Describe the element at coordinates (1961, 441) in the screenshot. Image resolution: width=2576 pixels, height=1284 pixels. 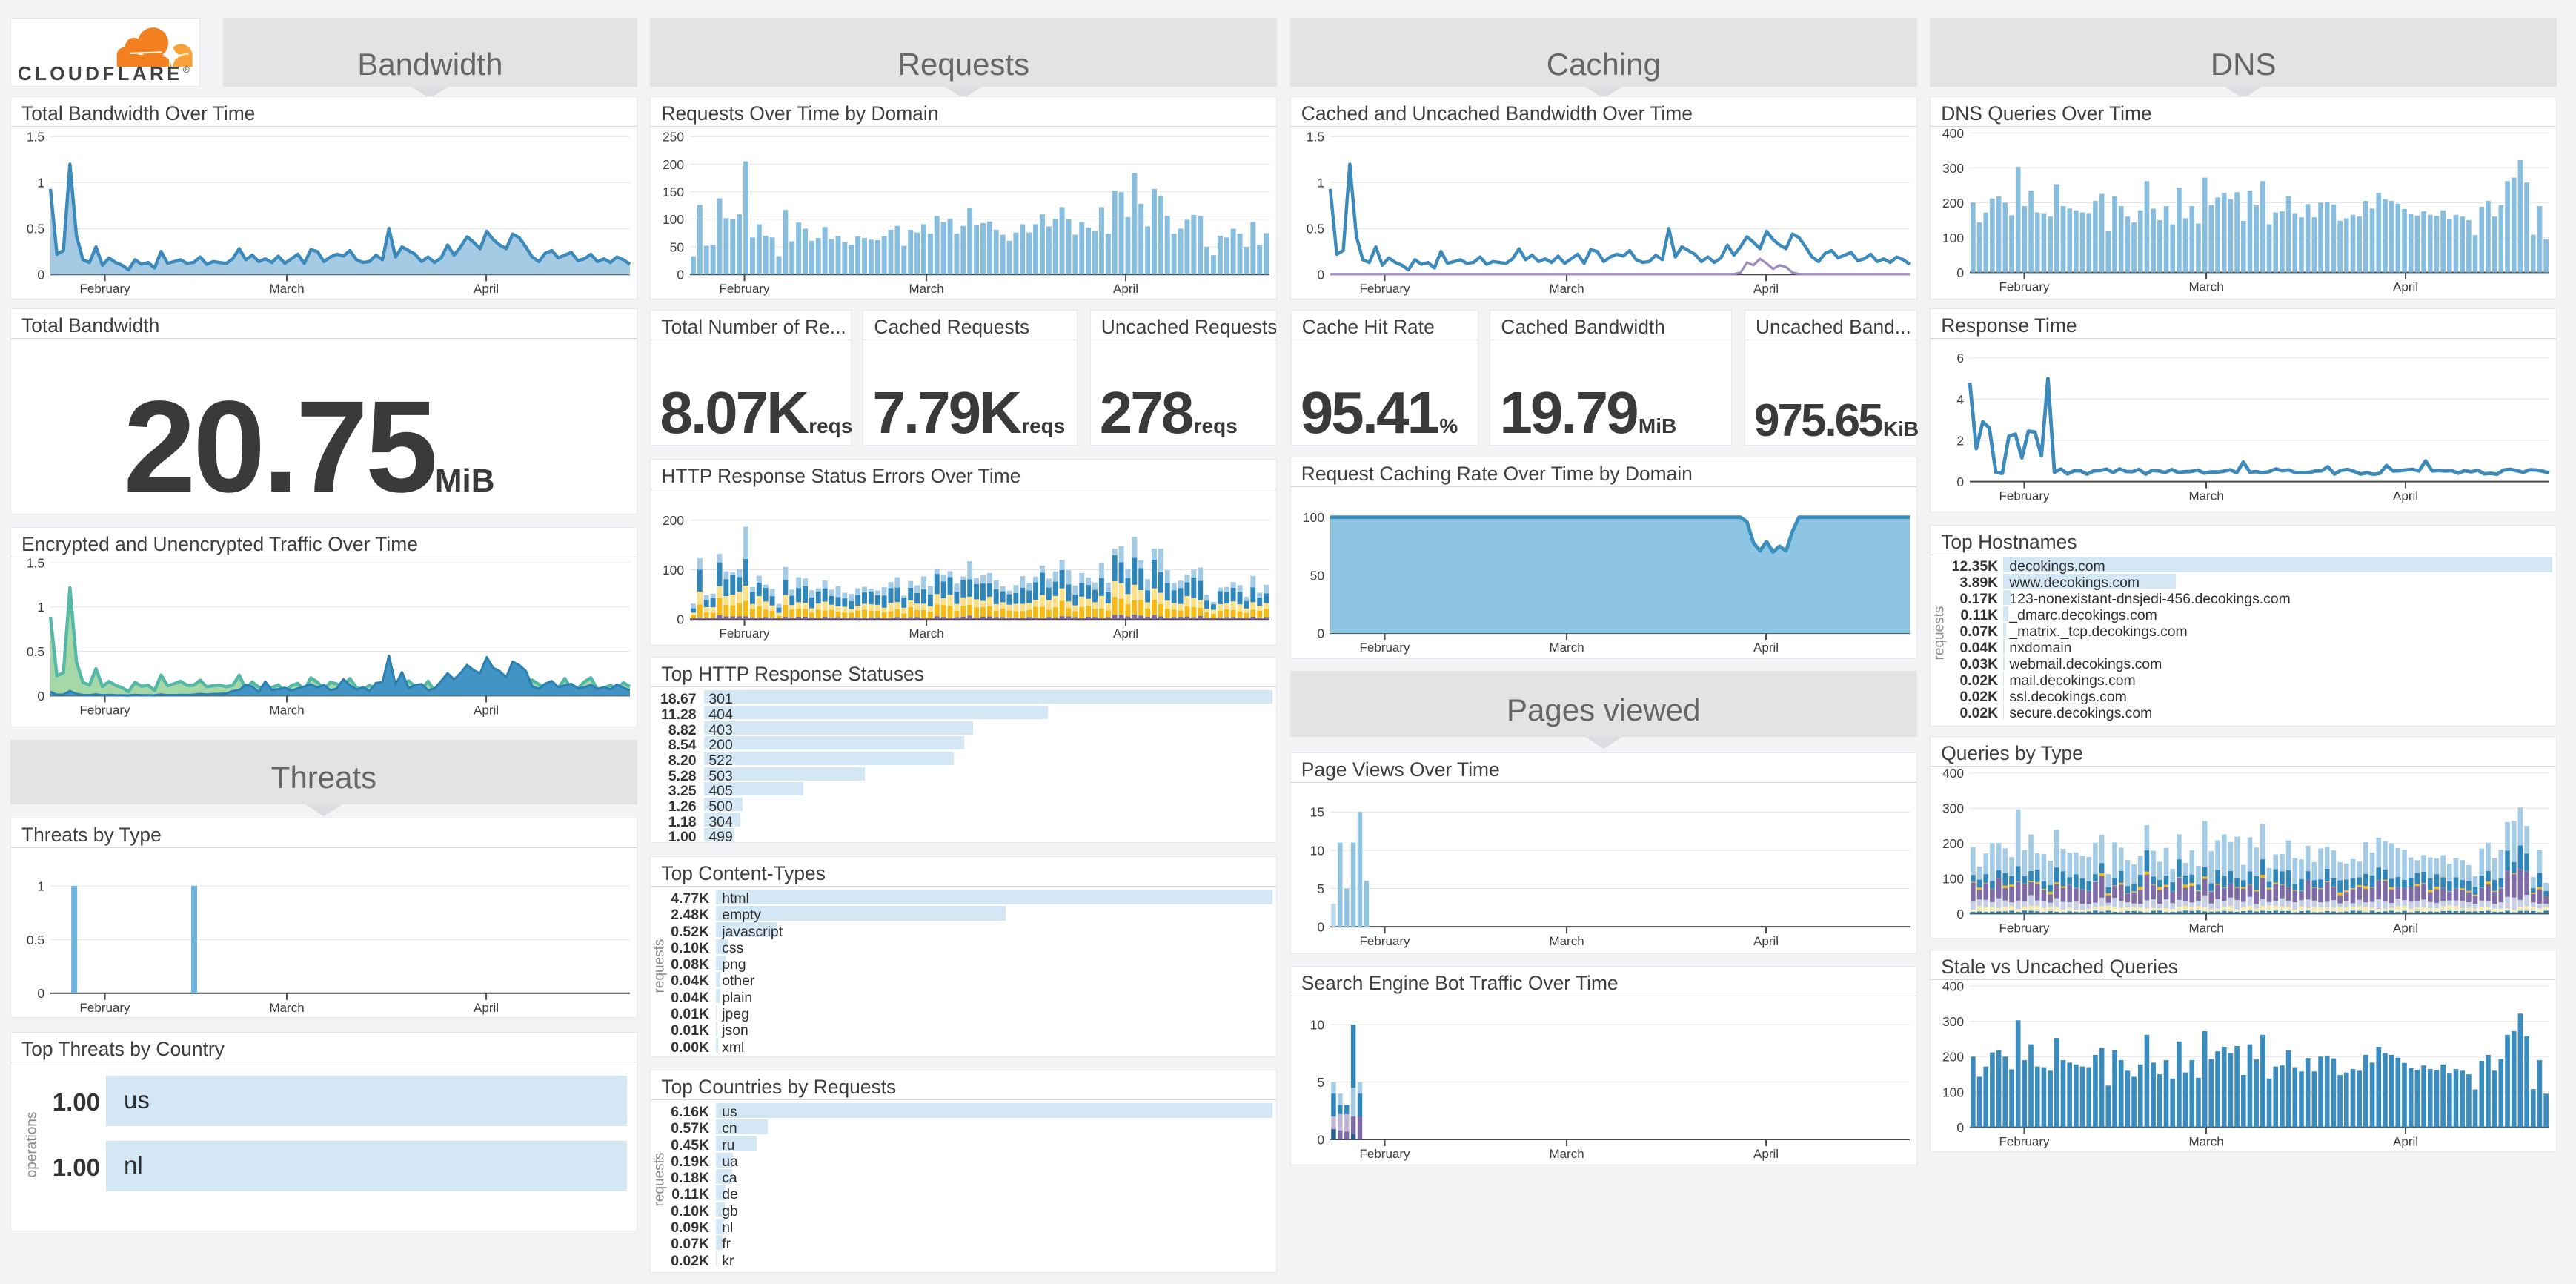
I see `svg-text: 2` at that location.